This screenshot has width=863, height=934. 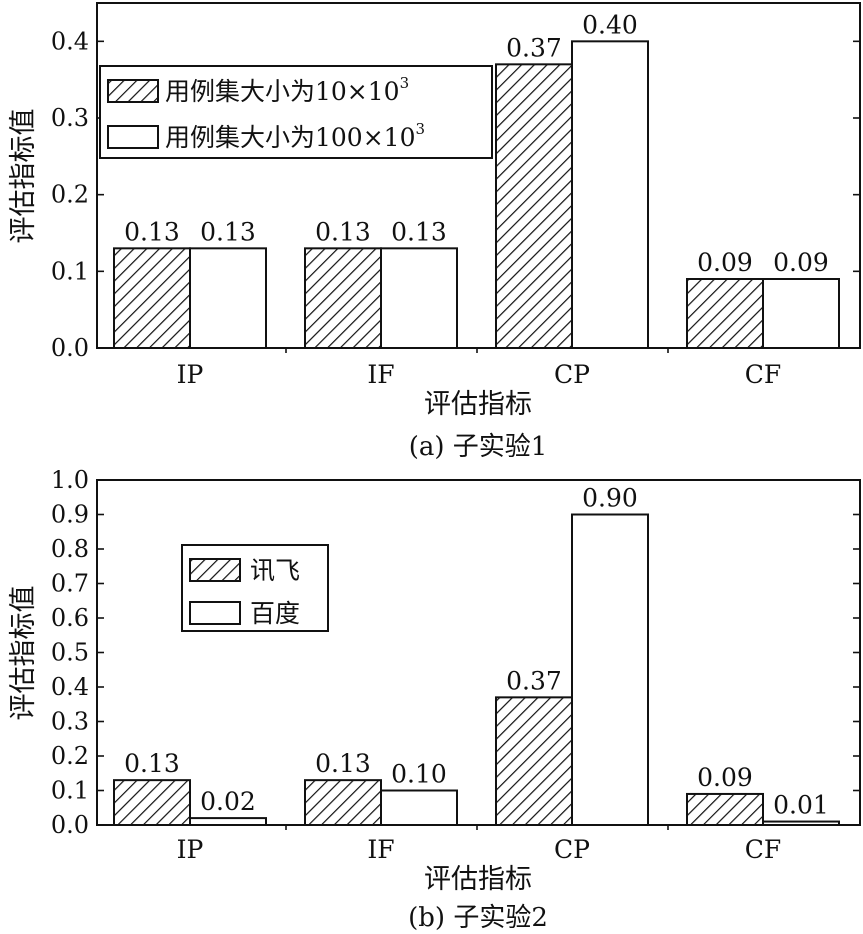 I want to click on legend-box, so click(x=296, y=112).